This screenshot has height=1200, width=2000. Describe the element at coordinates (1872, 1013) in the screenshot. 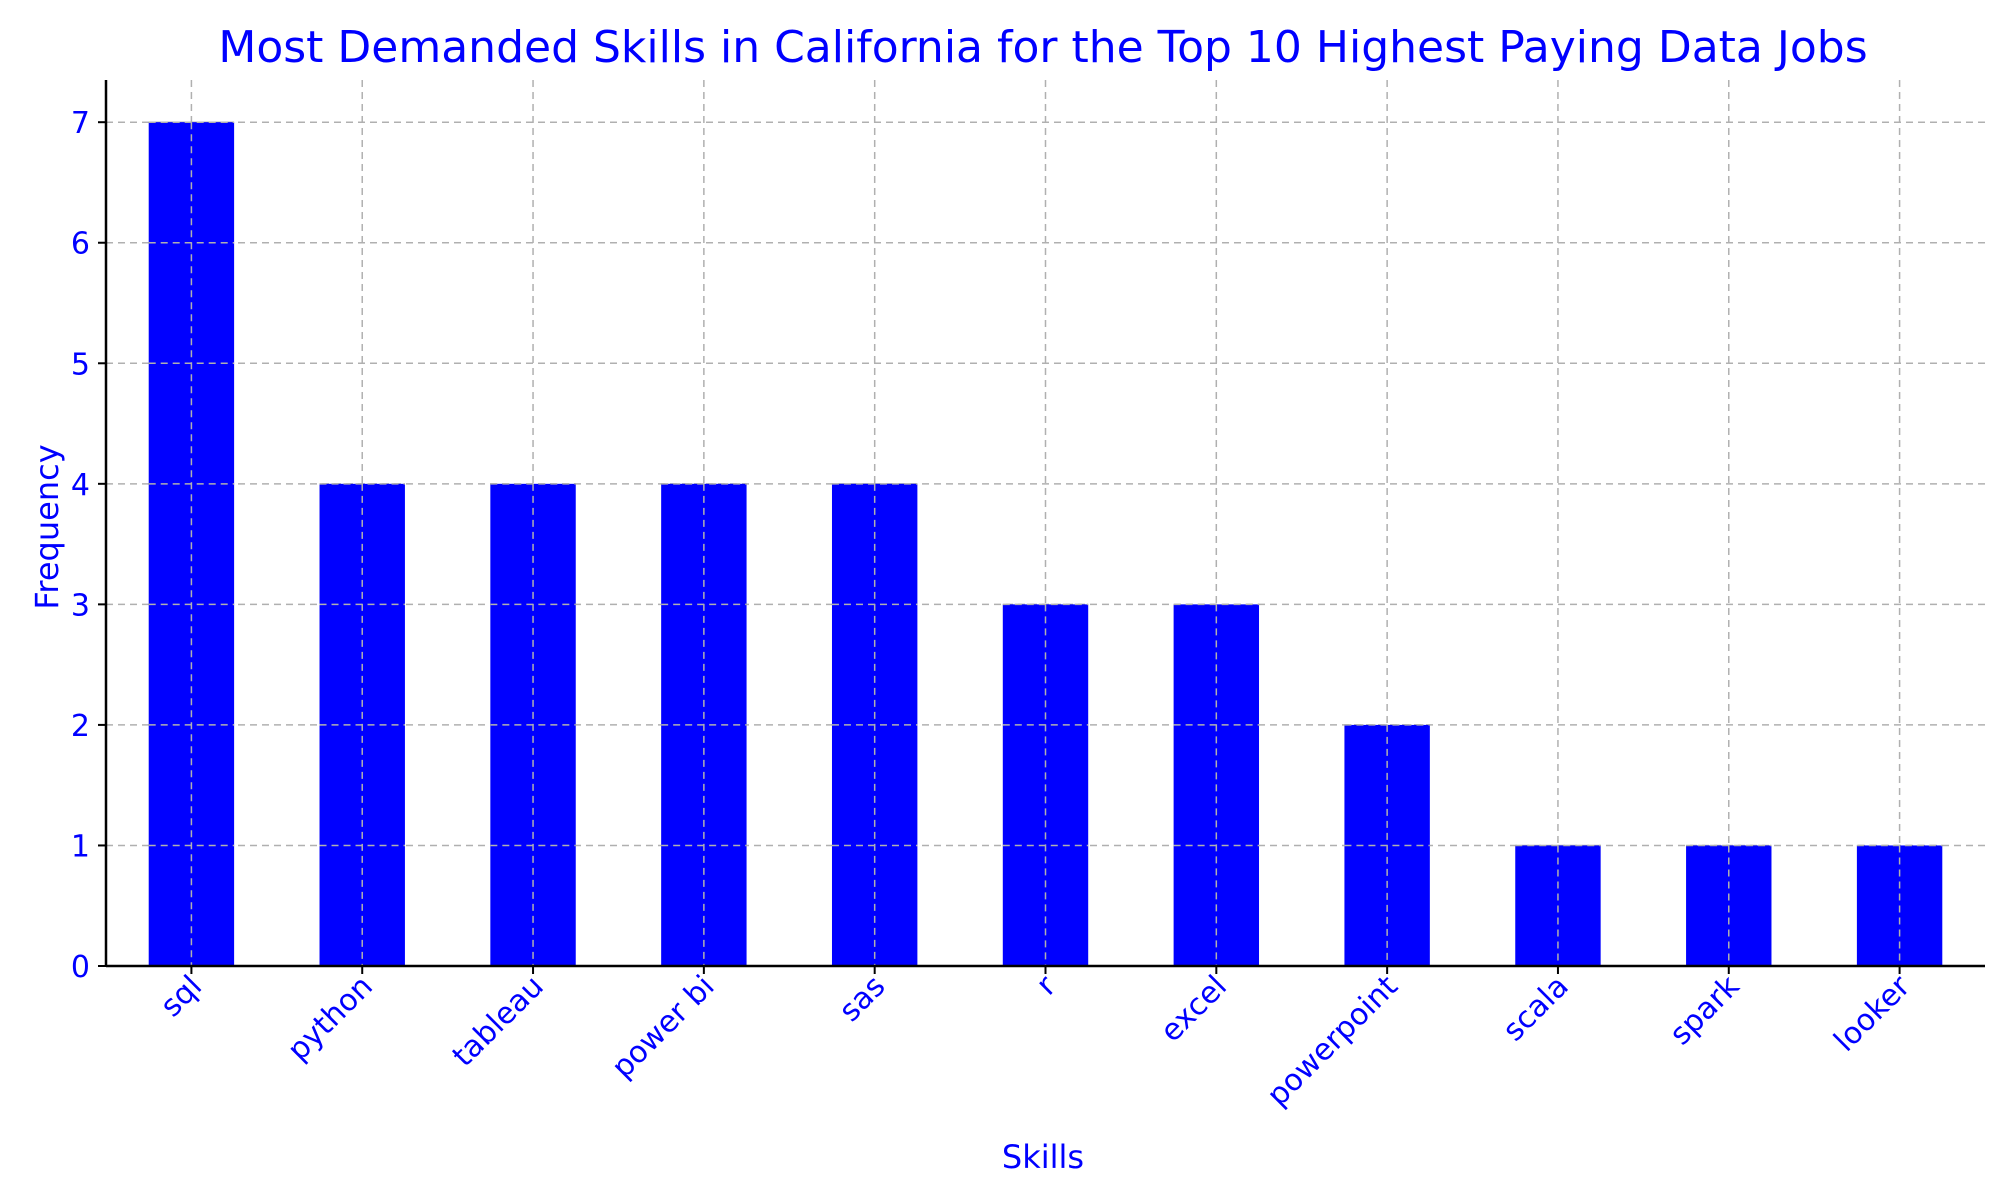

I see `x-tick-label: looker` at that location.